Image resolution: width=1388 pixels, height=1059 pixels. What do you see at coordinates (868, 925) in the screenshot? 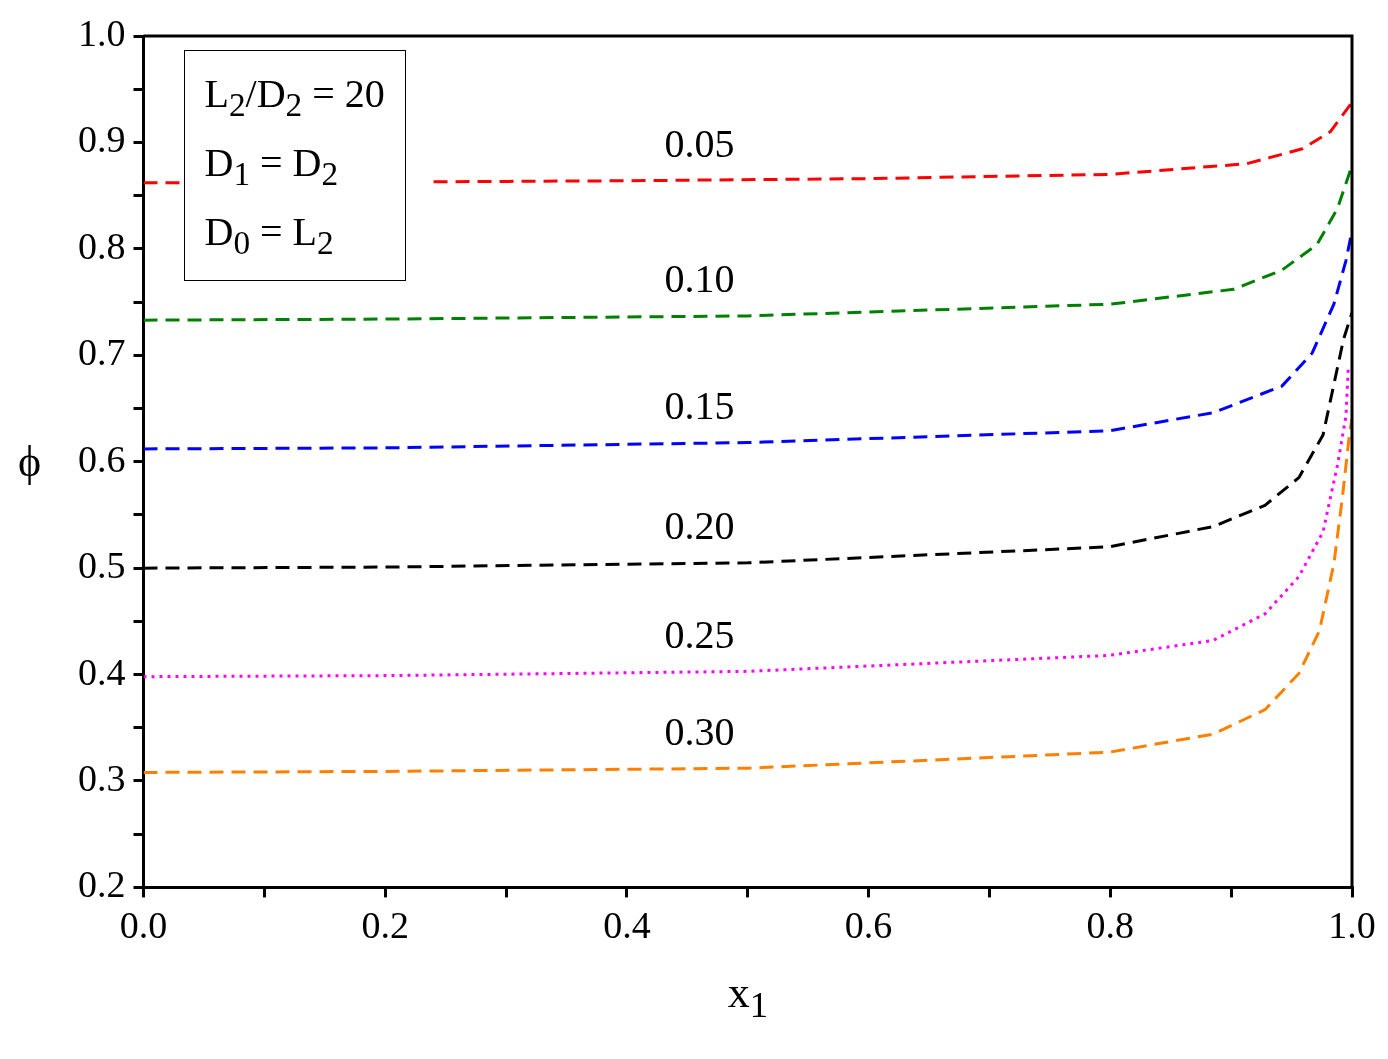
I see `x-tick-label: 0.6` at bounding box center [868, 925].